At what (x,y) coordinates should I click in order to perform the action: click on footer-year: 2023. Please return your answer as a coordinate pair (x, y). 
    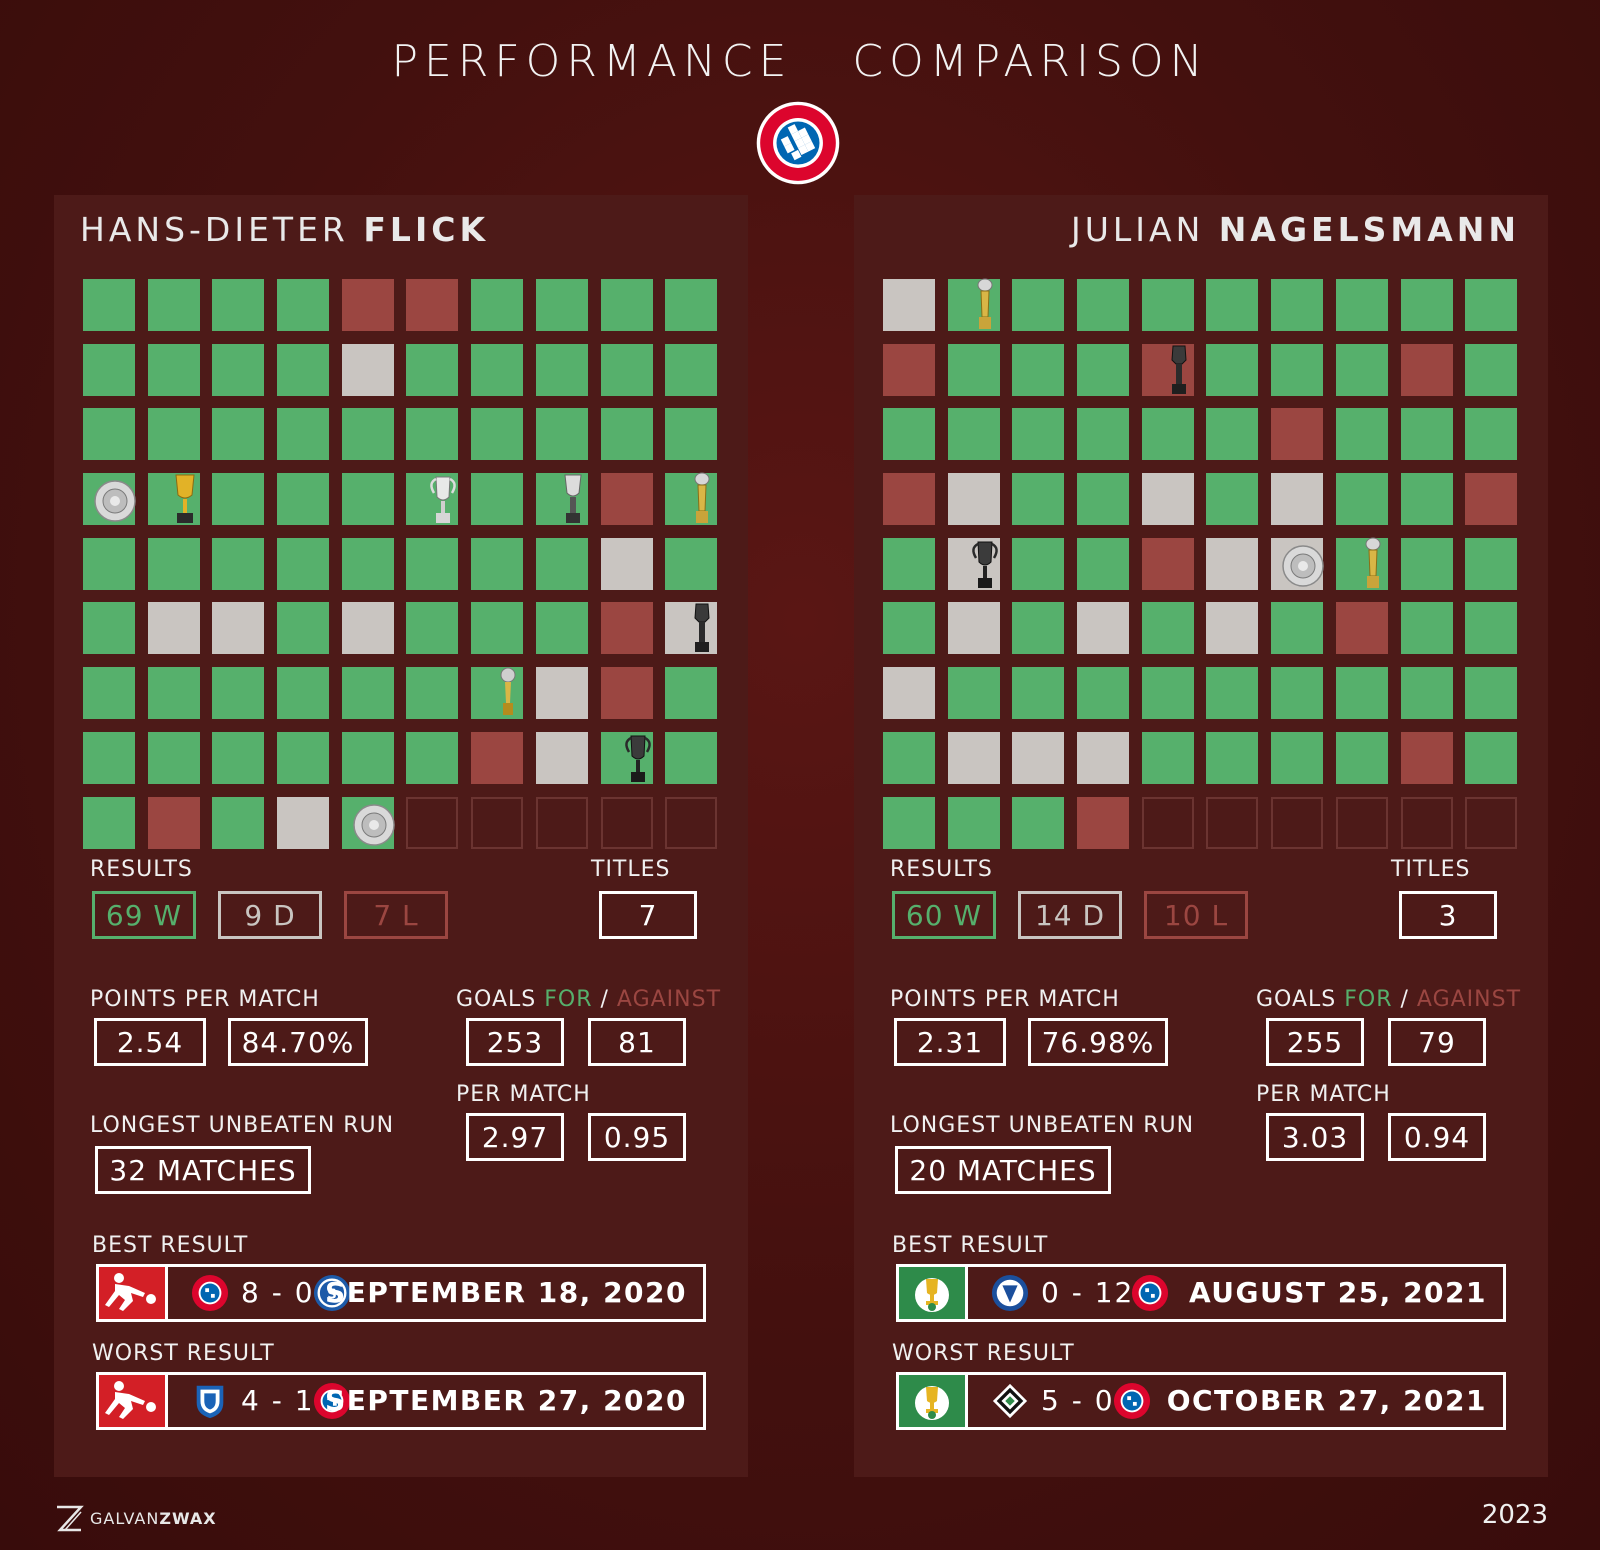
    Looking at the image, I should click on (1514, 1515).